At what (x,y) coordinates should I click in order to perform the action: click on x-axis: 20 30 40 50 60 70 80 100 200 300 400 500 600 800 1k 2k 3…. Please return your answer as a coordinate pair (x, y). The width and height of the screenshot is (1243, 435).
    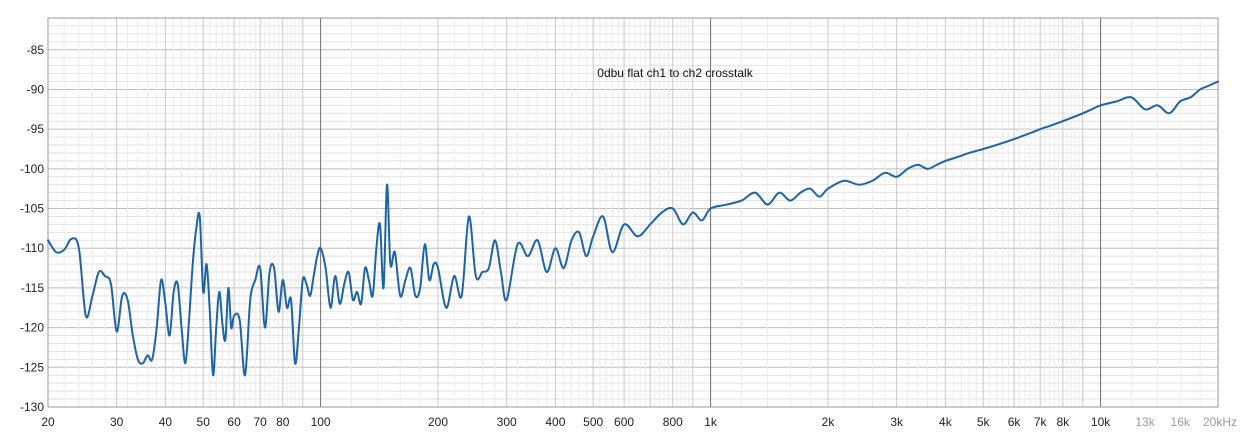
    Looking at the image, I should click on (639, 422).